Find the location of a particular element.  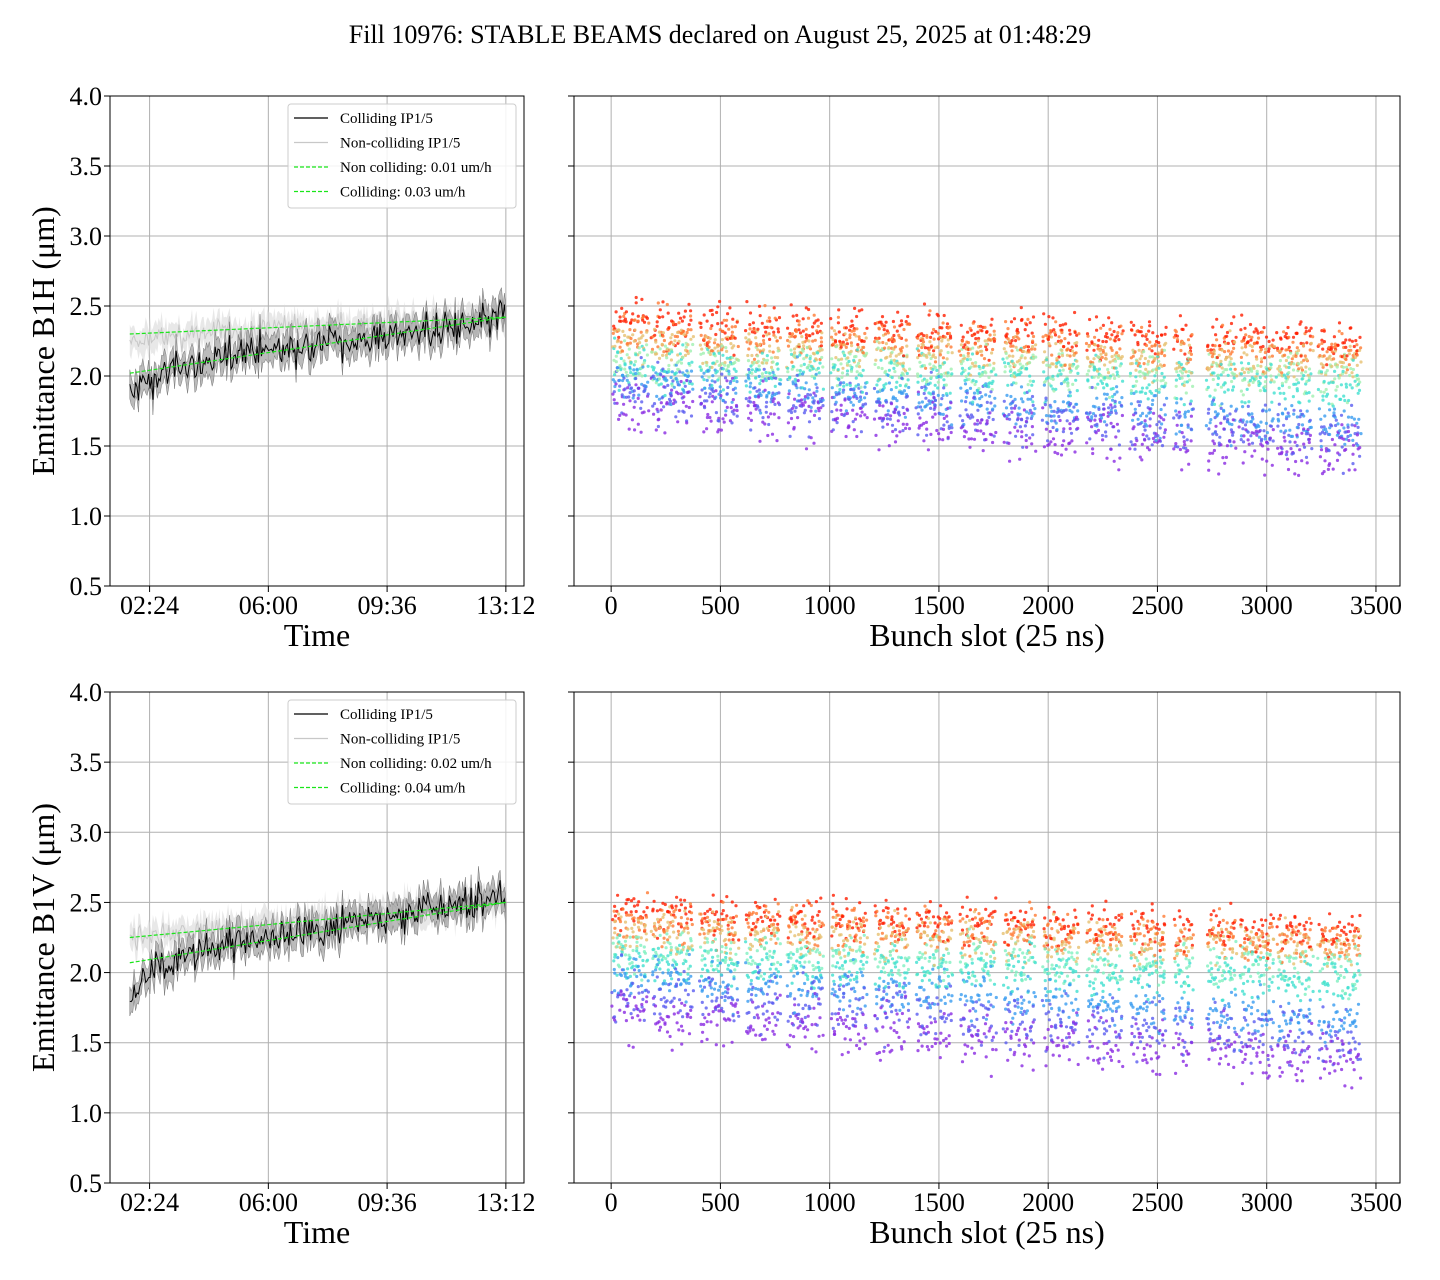

x-tick-label: 2000 is located at coordinates (1048, 605).